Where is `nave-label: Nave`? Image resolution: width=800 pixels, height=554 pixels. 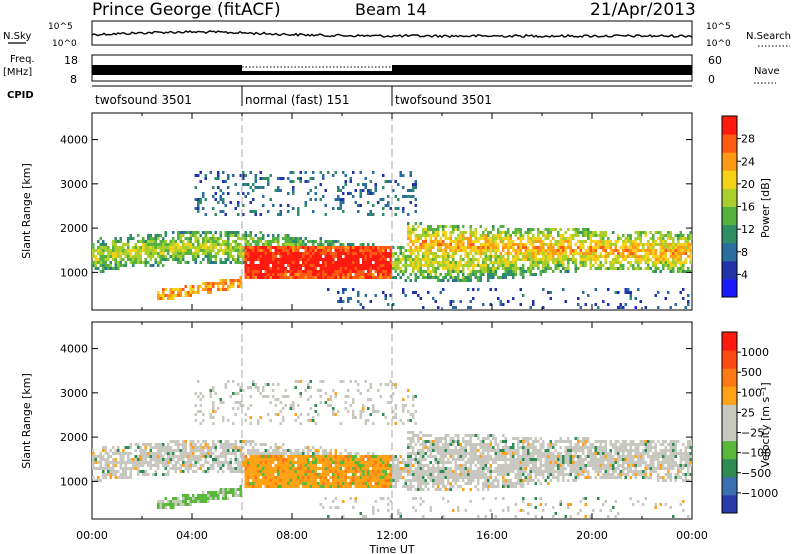
nave-label: Nave is located at coordinates (767, 71).